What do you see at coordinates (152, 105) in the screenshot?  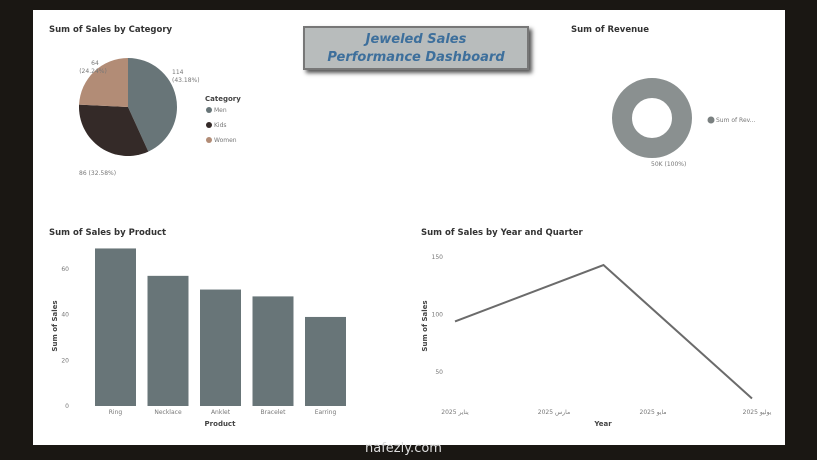 I see `pie-slice-men` at bounding box center [152, 105].